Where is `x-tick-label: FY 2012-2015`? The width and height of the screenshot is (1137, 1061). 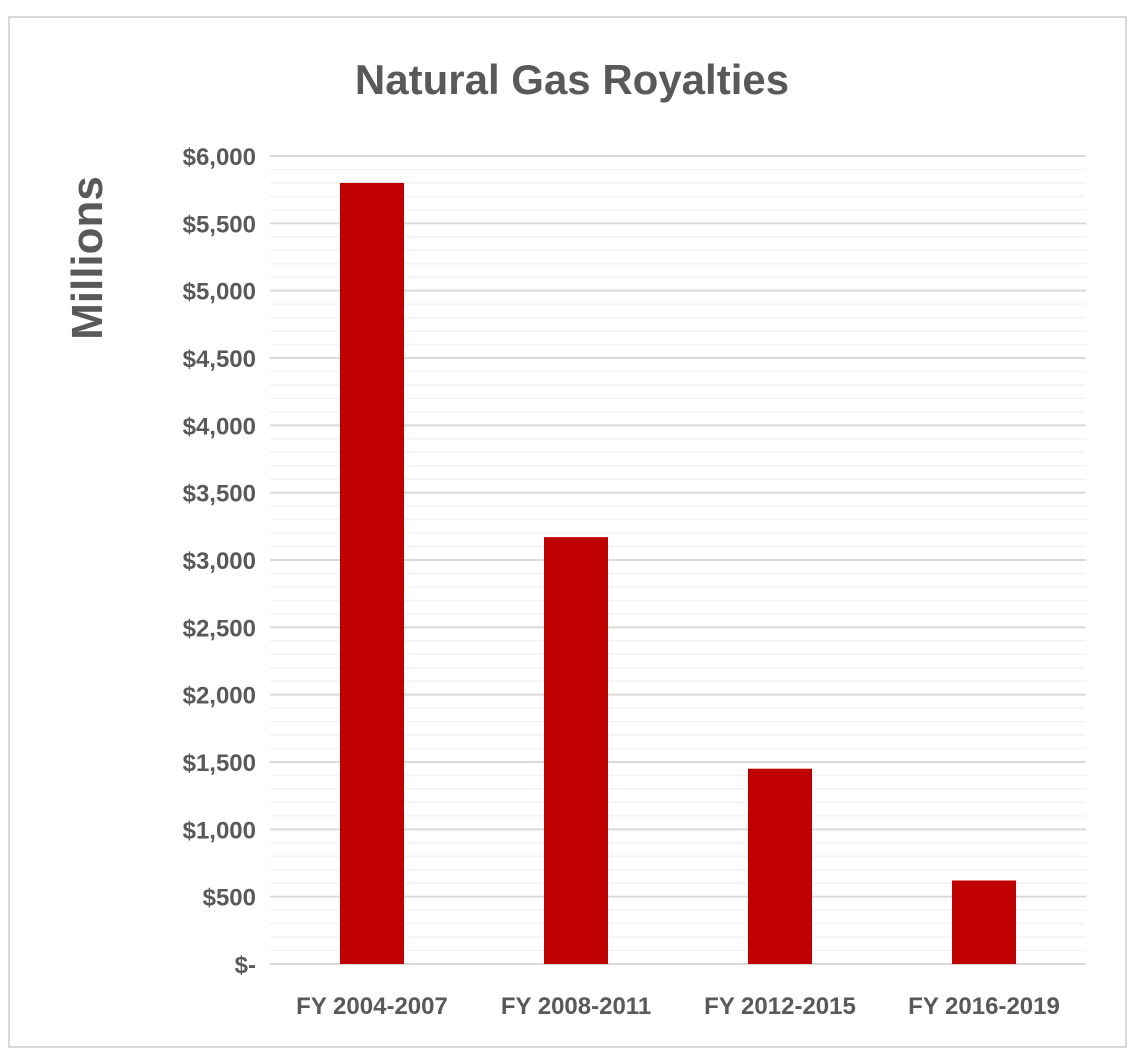 x-tick-label: FY 2012-2015 is located at coordinates (780, 1006).